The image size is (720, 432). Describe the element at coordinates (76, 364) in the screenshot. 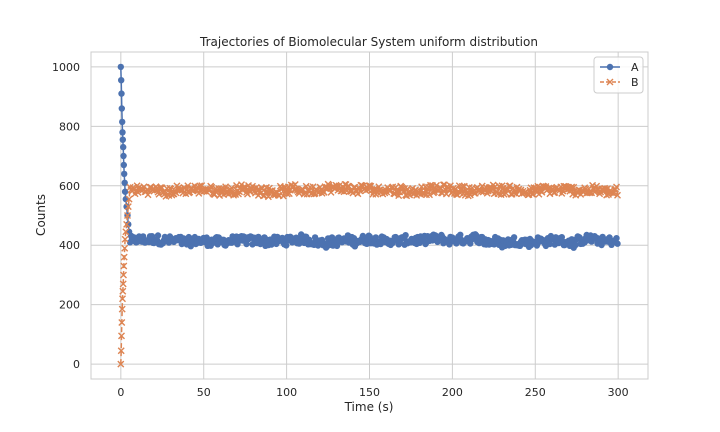

I see `y-tick-label: 0` at that location.